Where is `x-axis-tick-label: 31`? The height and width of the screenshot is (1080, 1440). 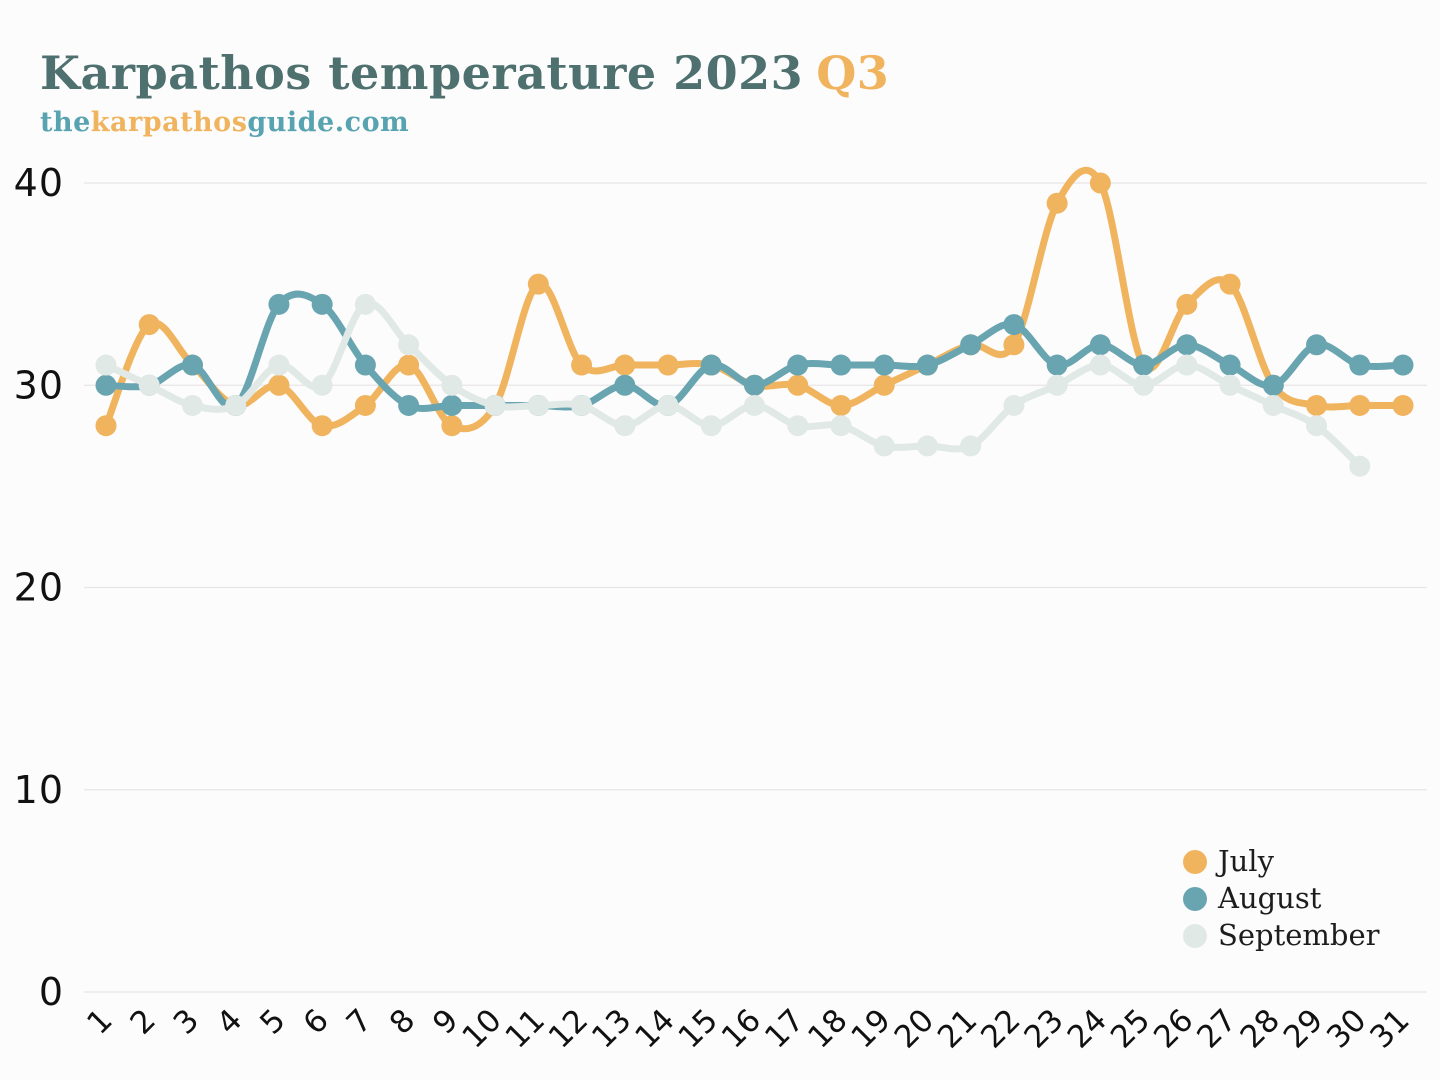
x-axis-tick-label: 31 is located at coordinates (1389, 1028).